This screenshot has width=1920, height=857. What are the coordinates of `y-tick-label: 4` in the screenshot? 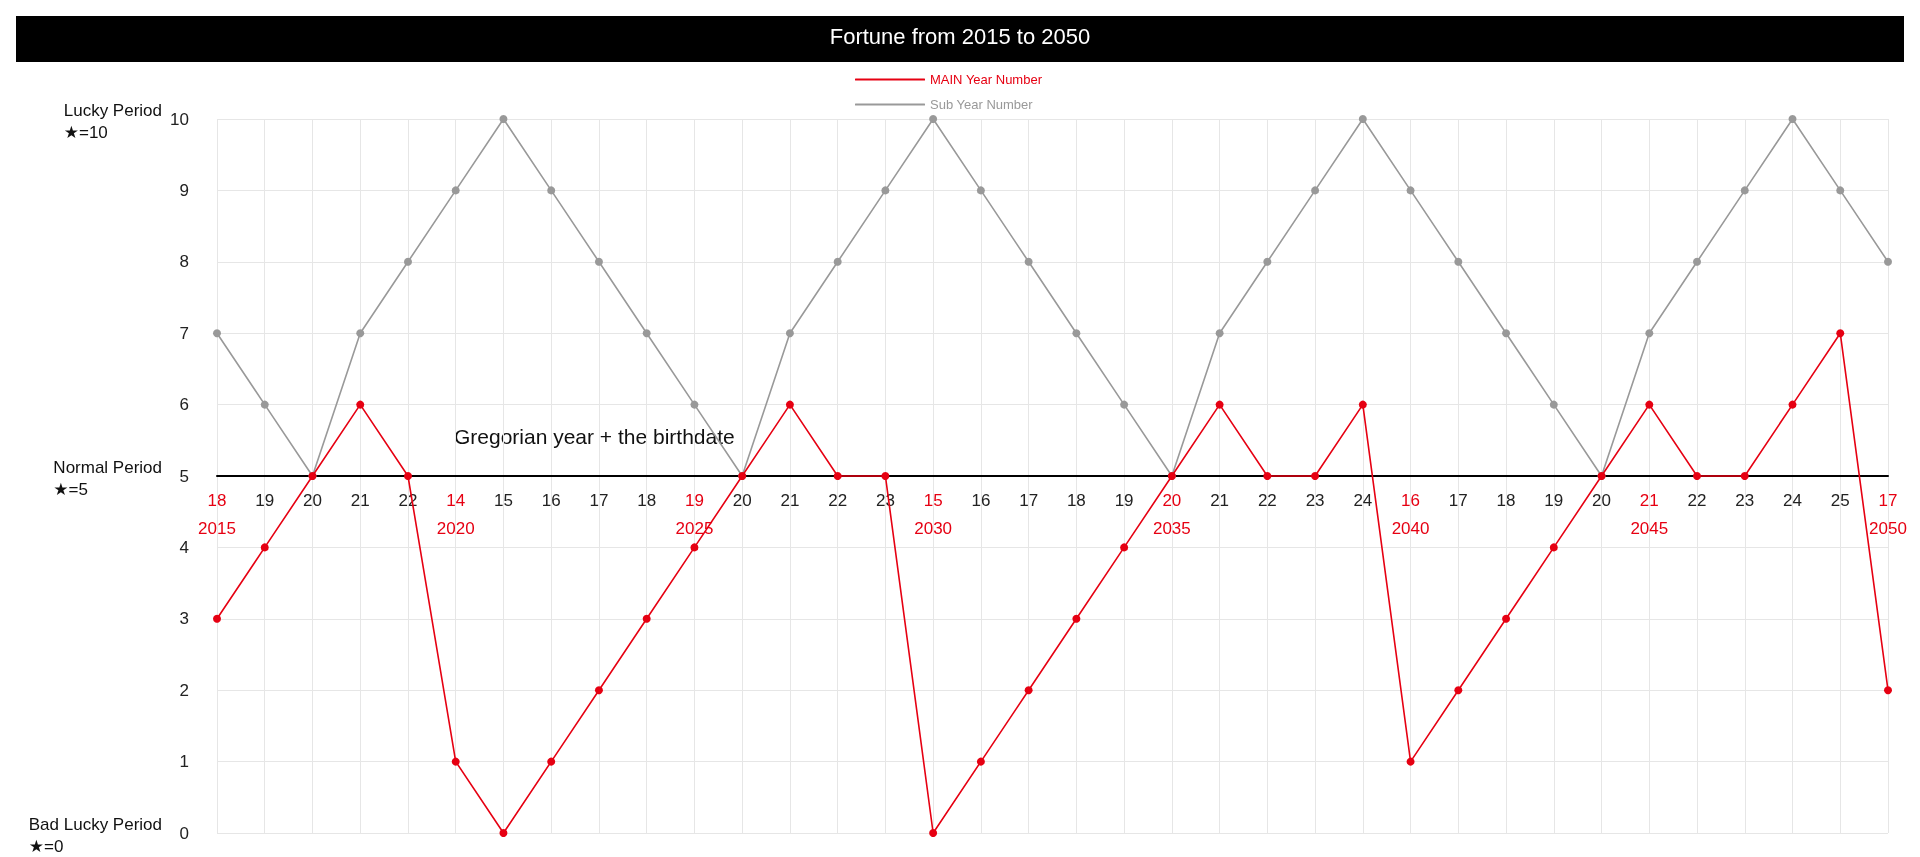 It's located at (184, 547).